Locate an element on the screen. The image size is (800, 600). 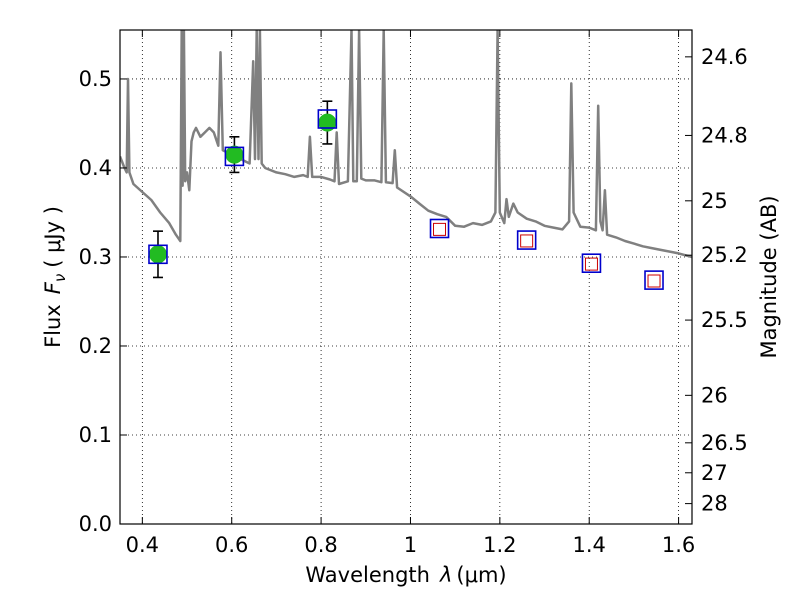
y2-tick-label: 28 is located at coordinates (714, 504).